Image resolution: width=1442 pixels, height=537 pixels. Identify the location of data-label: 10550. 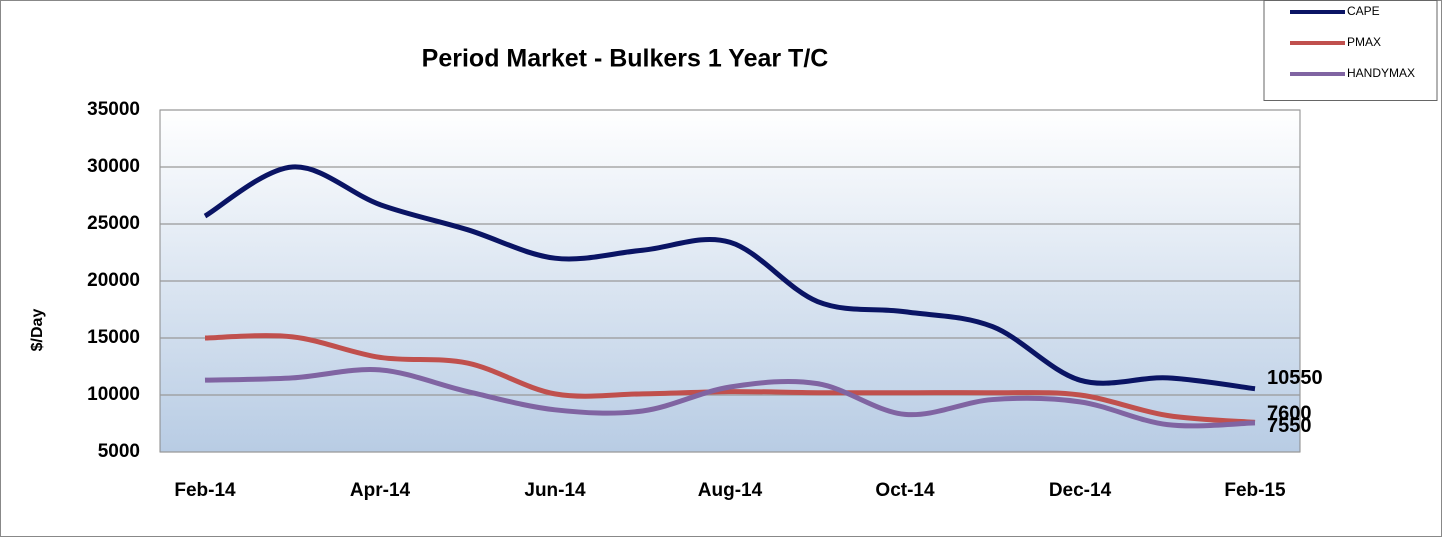
(1295, 378).